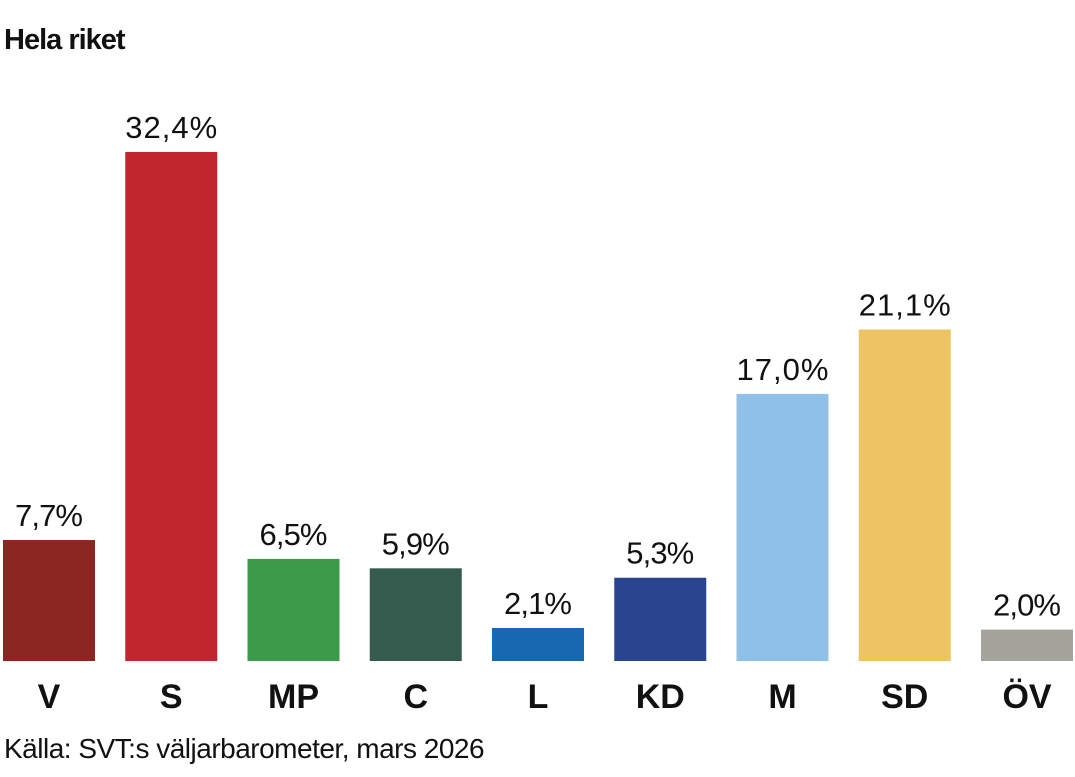 The image size is (1075, 777). Describe the element at coordinates (171, 127) in the screenshot. I see `value-label: 32,4%` at that location.